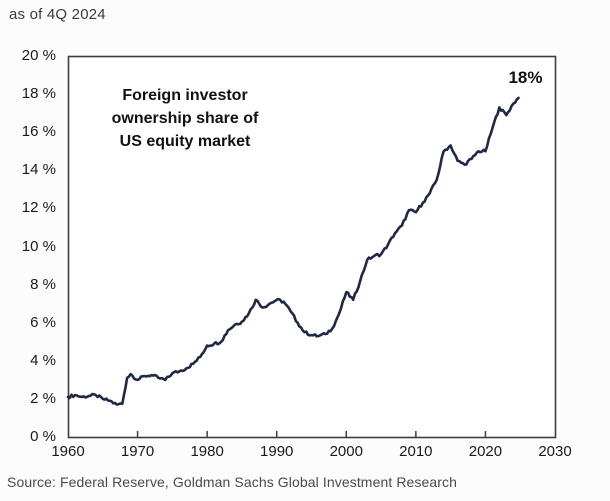 This screenshot has width=610, height=501. Describe the element at coordinates (38, 132) in the screenshot. I see `y-tick-label: 16 %` at that location.